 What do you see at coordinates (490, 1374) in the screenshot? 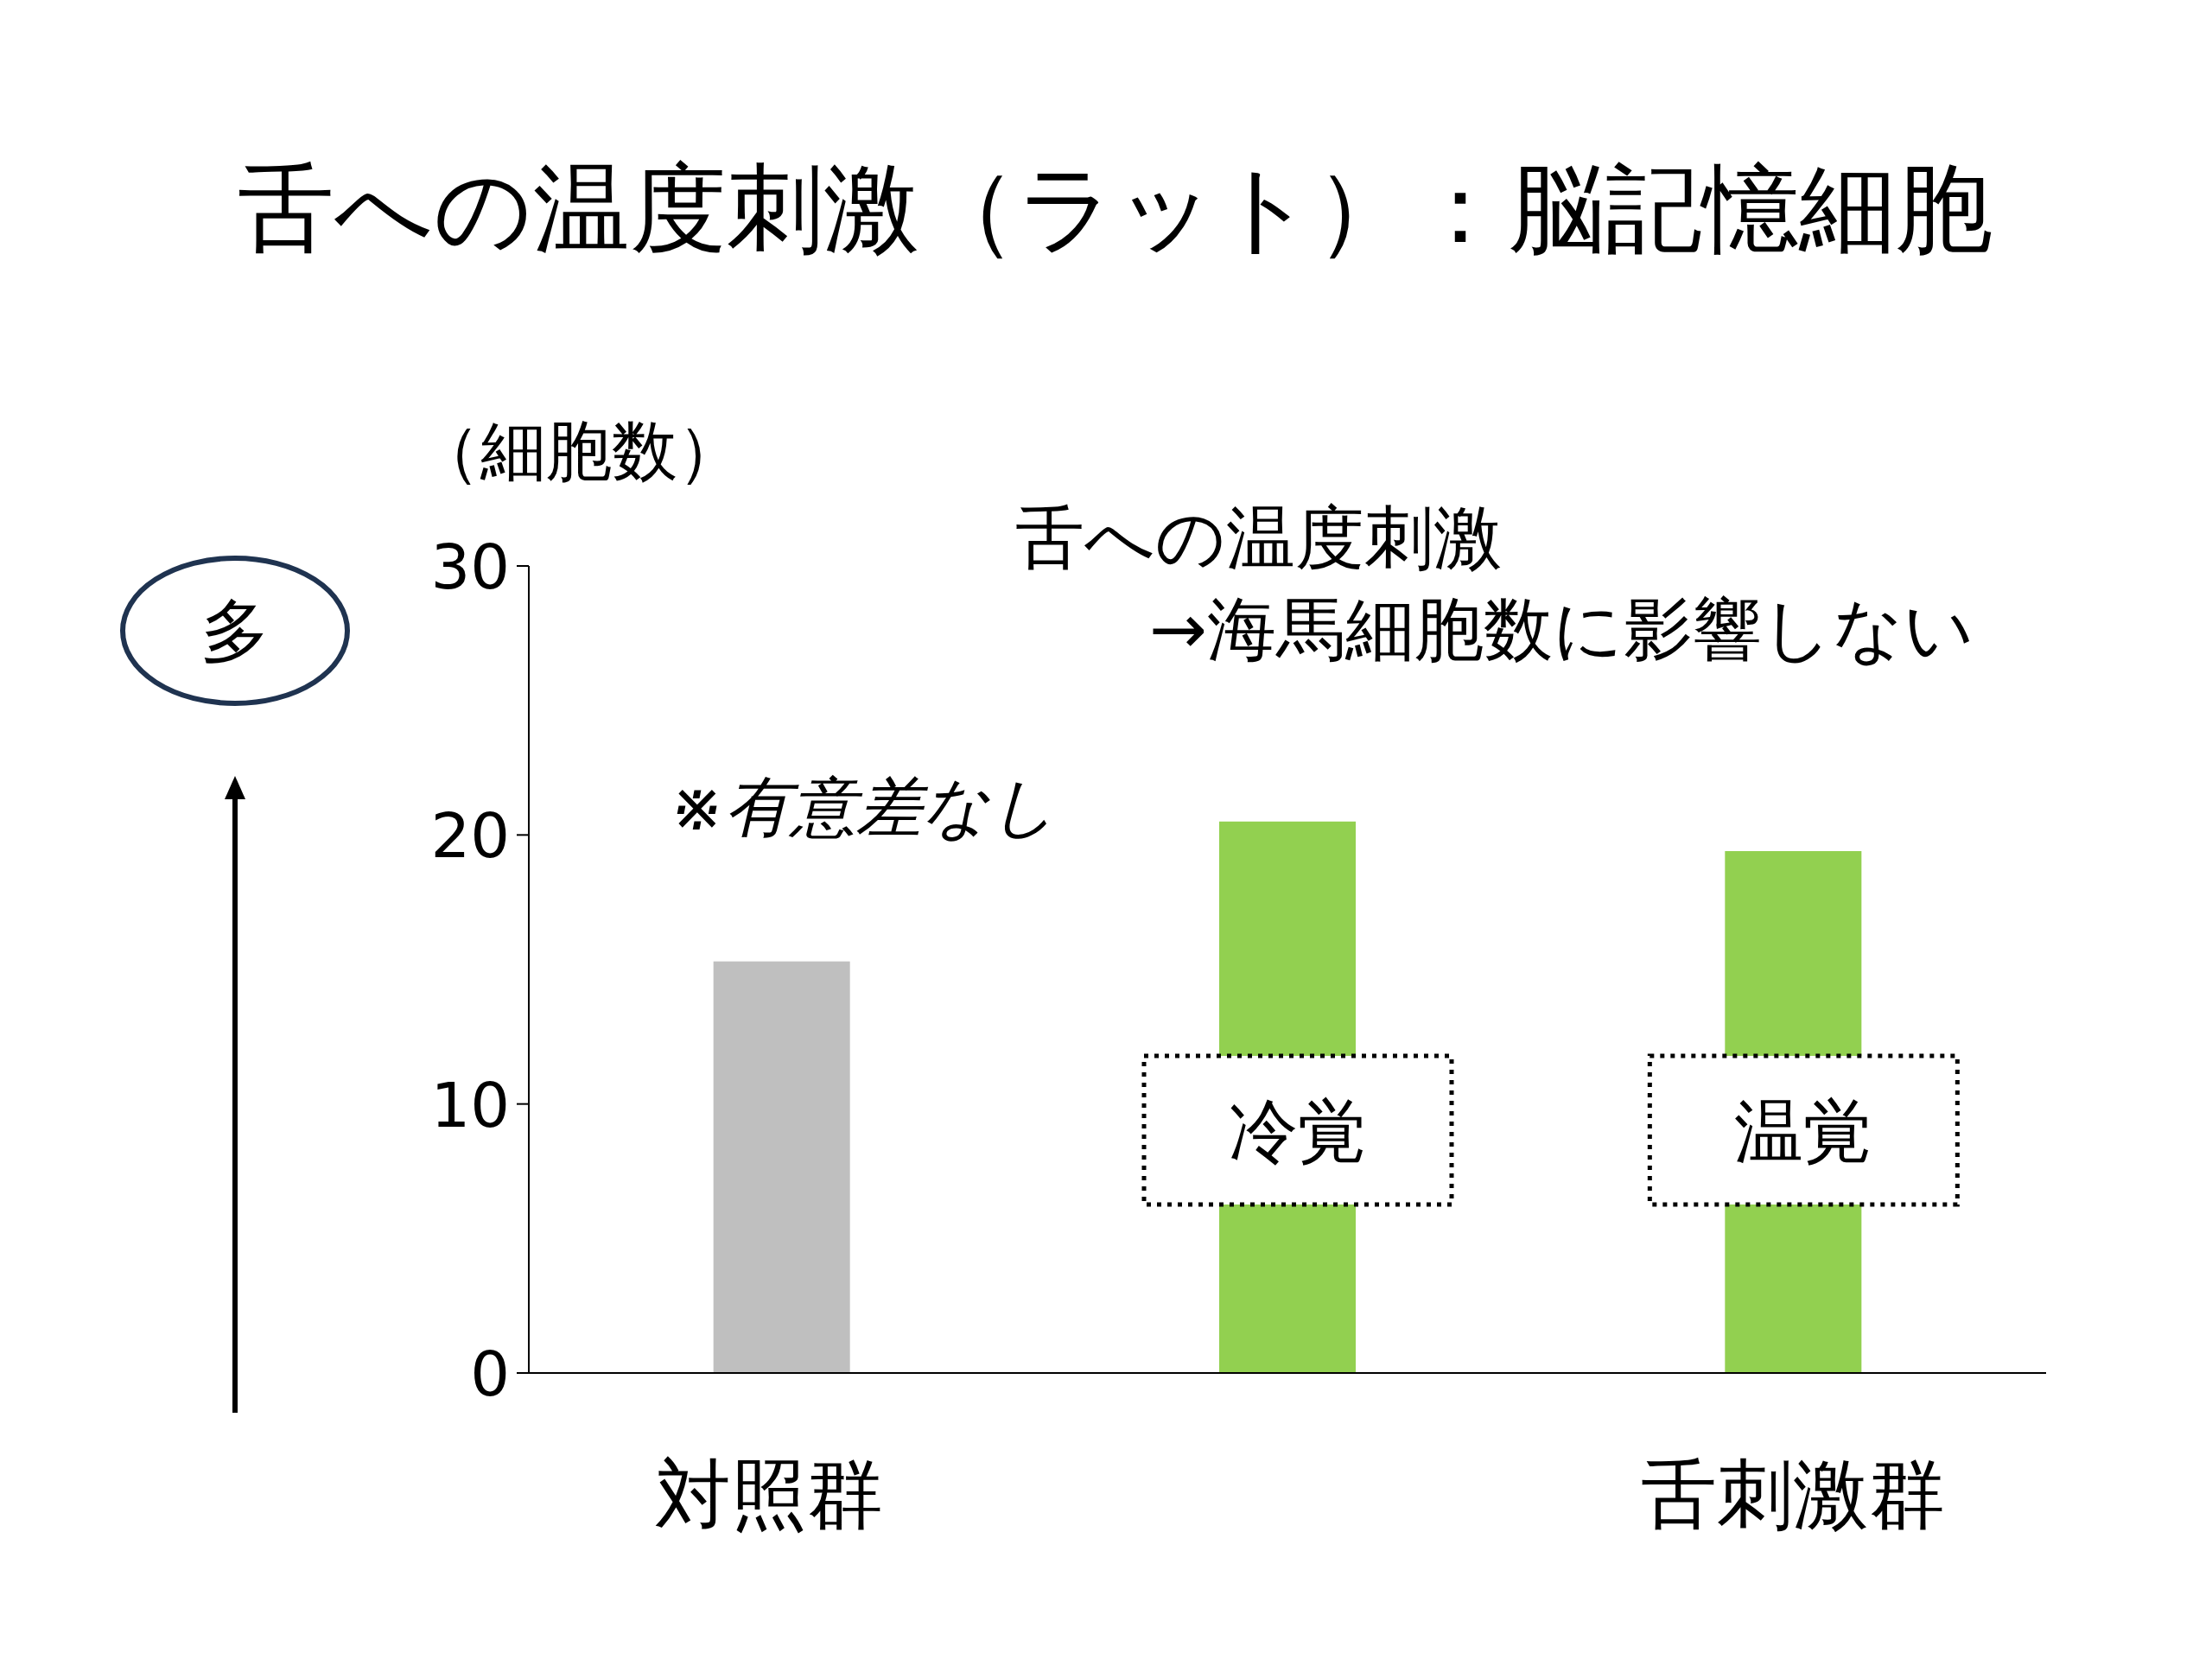
I see `y-tick-label: 0` at bounding box center [490, 1374].